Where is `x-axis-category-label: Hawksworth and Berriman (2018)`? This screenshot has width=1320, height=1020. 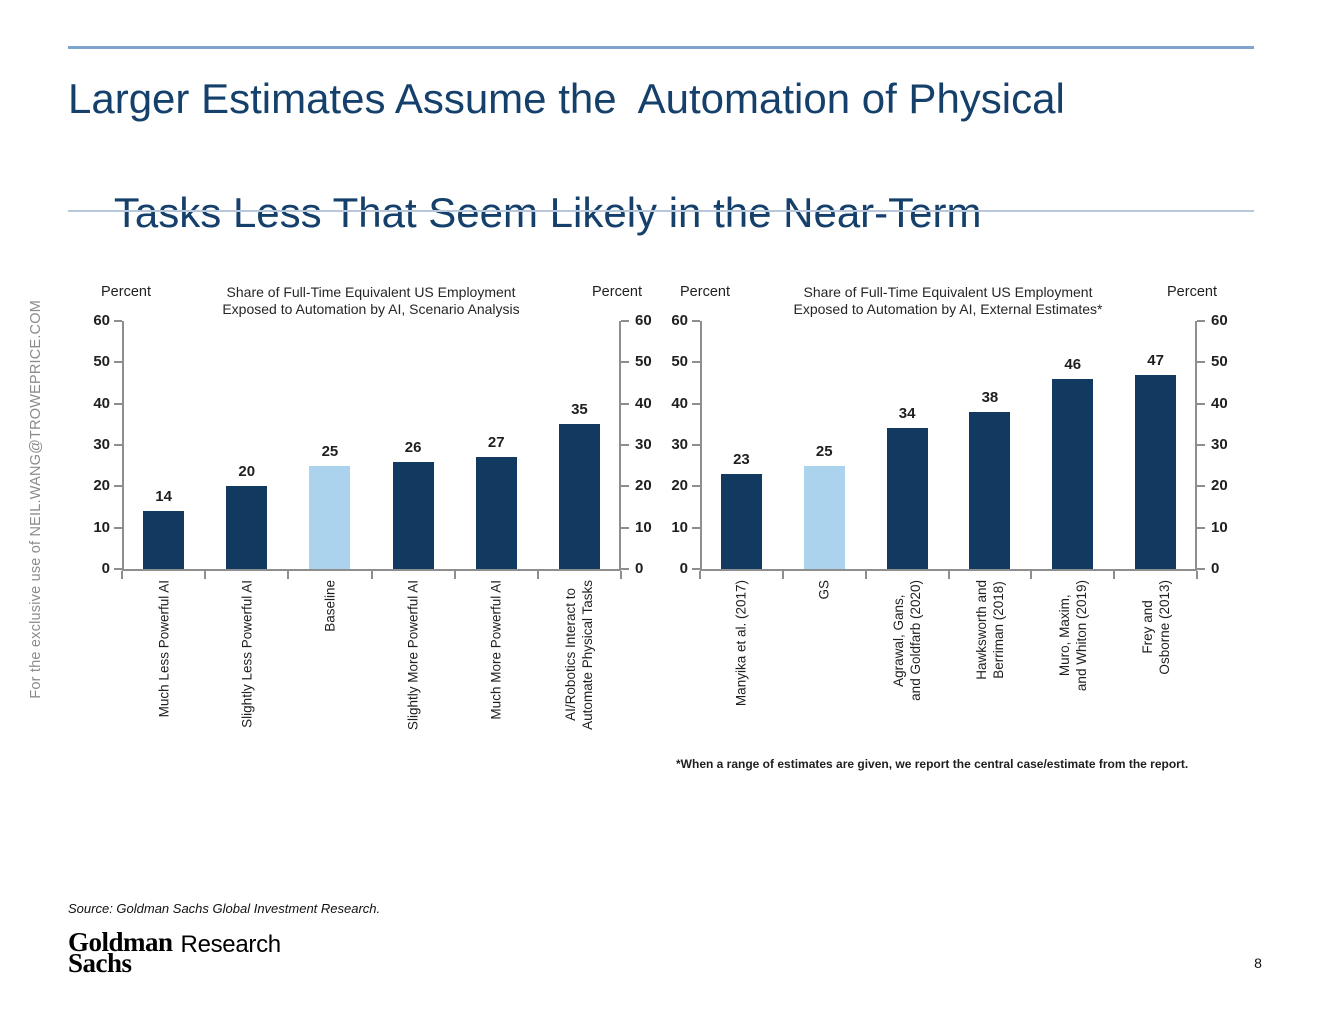
x-axis-category-label: Hawksworth and Berriman (2018) is located at coordinates (989, 630).